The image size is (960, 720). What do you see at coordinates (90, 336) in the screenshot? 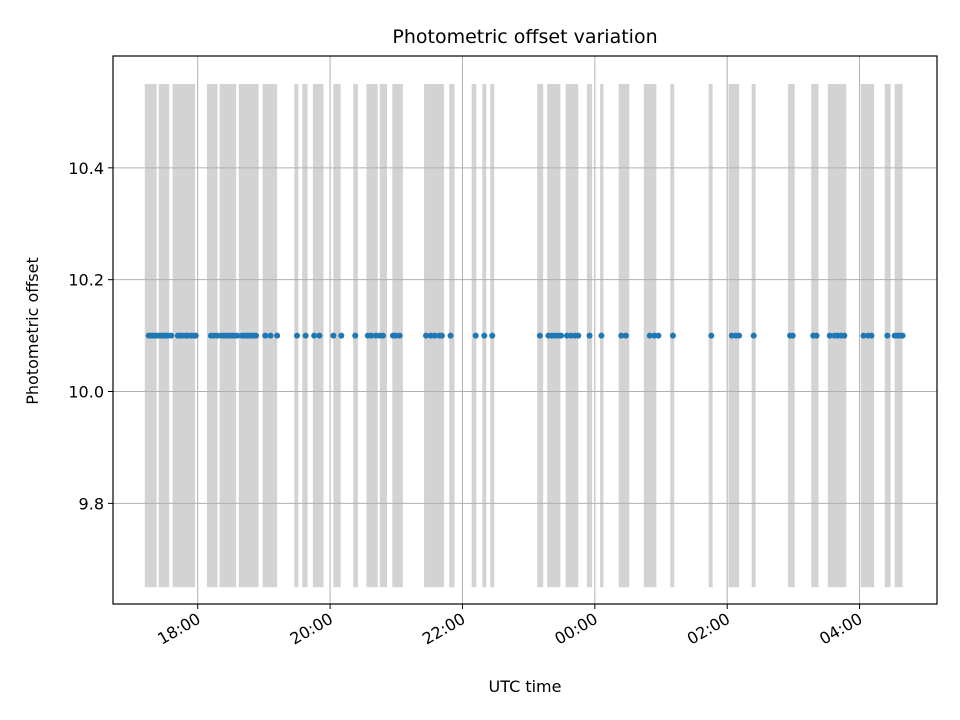
I see `y-axis: 9.8 10.0 10.2 10.4` at bounding box center [90, 336].